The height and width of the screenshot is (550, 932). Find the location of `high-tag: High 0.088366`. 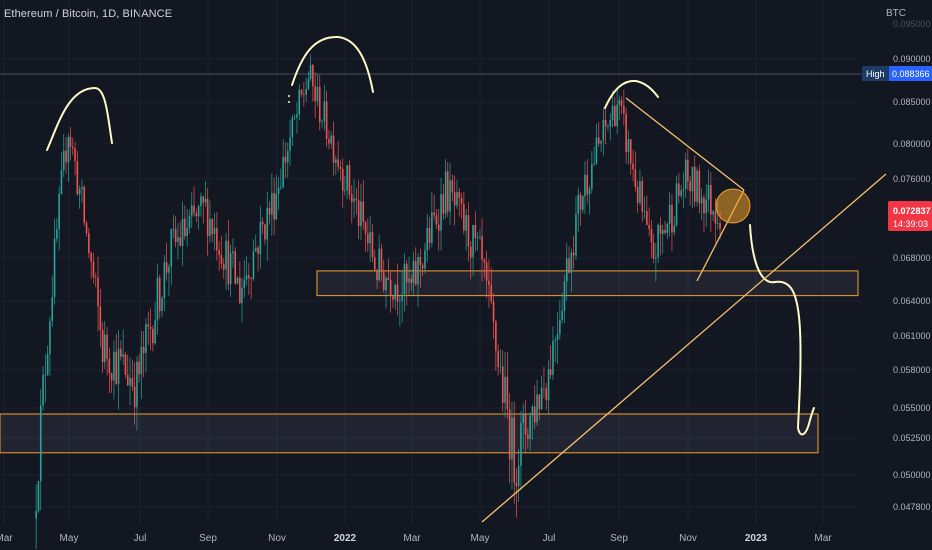

high-tag: High 0.088366 is located at coordinates (897, 73).